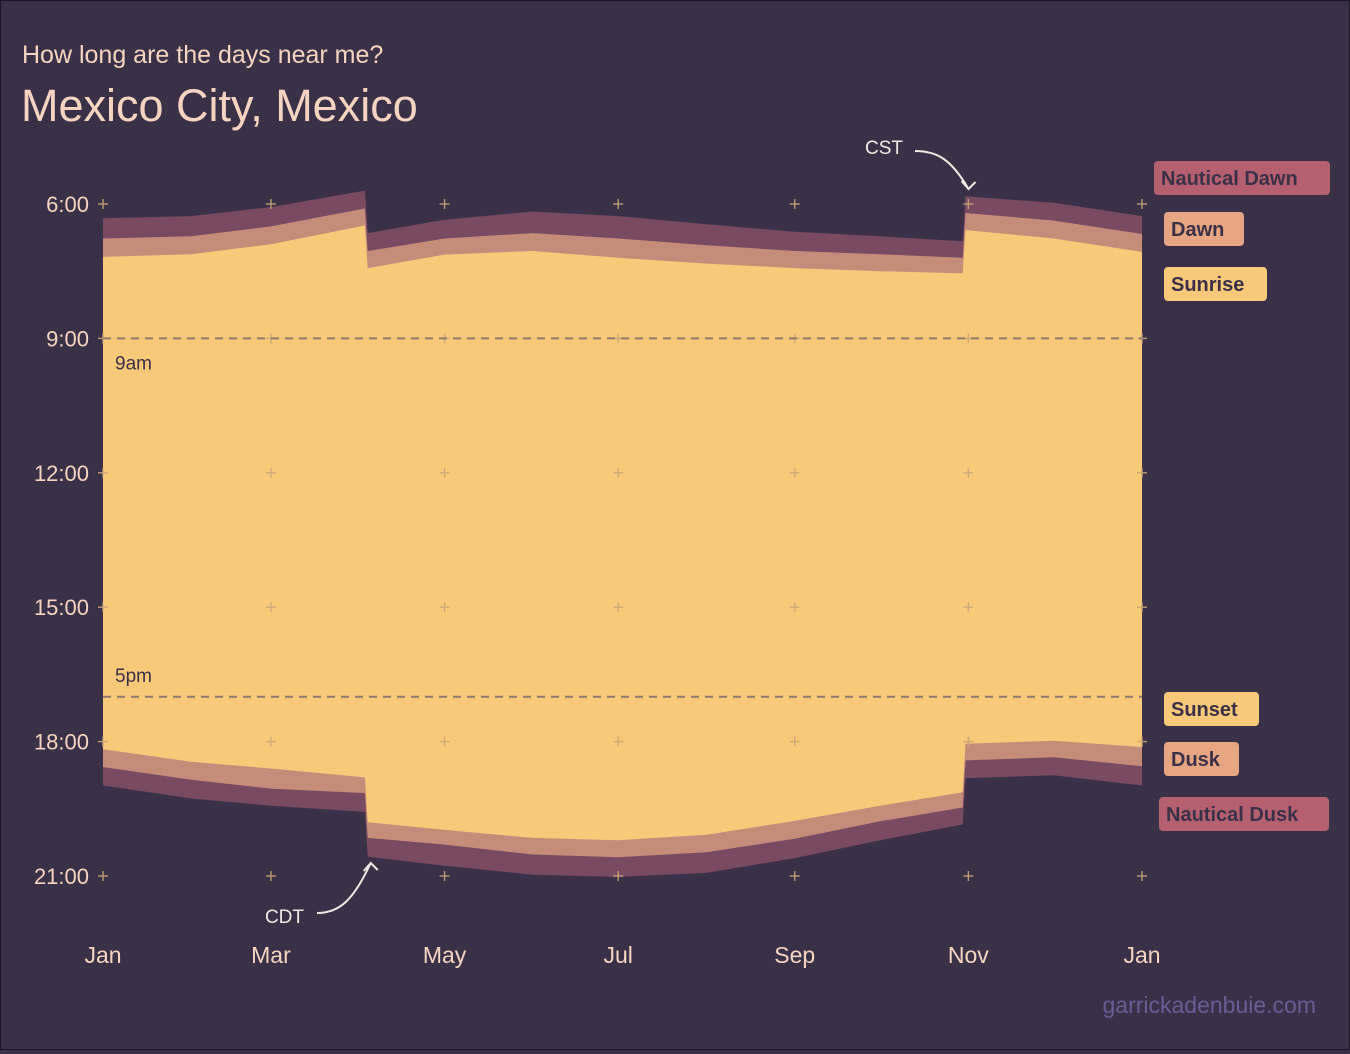  What do you see at coordinates (1204, 710) in the screenshot?
I see `legend-label: Sunset` at bounding box center [1204, 710].